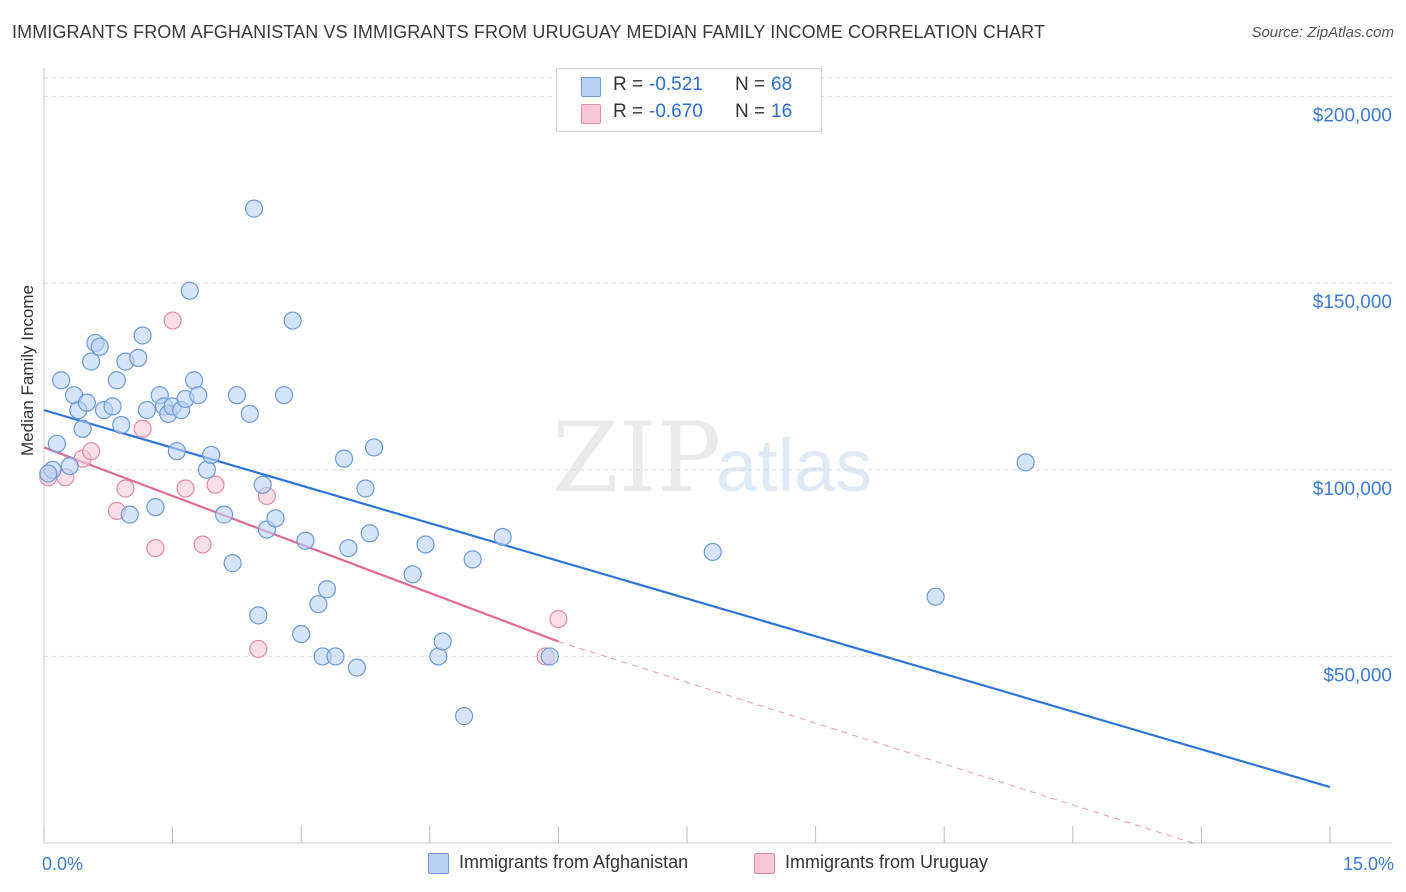  Describe the element at coordinates (1322, 32) in the screenshot. I see `source-label: Source: ZipAtlas.com` at that location.